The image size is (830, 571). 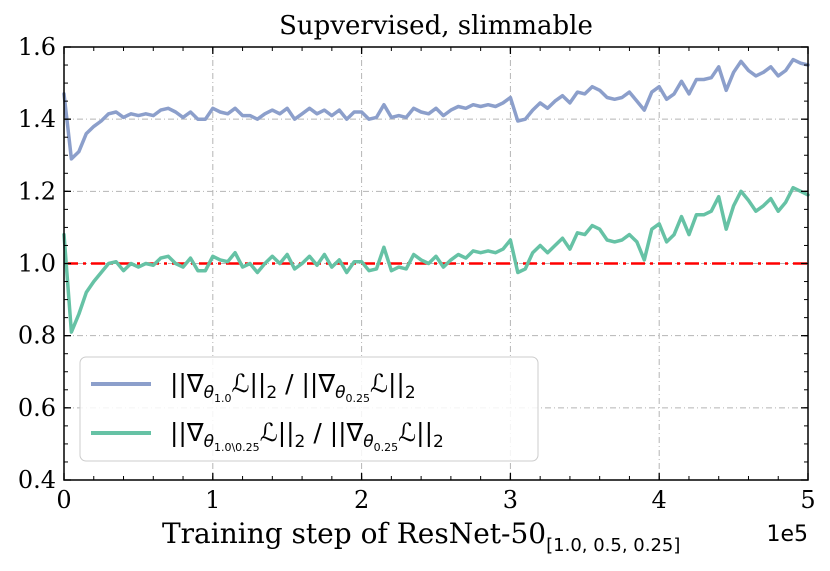 I want to click on x-tick-label-3: 3, so click(x=510, y=500).